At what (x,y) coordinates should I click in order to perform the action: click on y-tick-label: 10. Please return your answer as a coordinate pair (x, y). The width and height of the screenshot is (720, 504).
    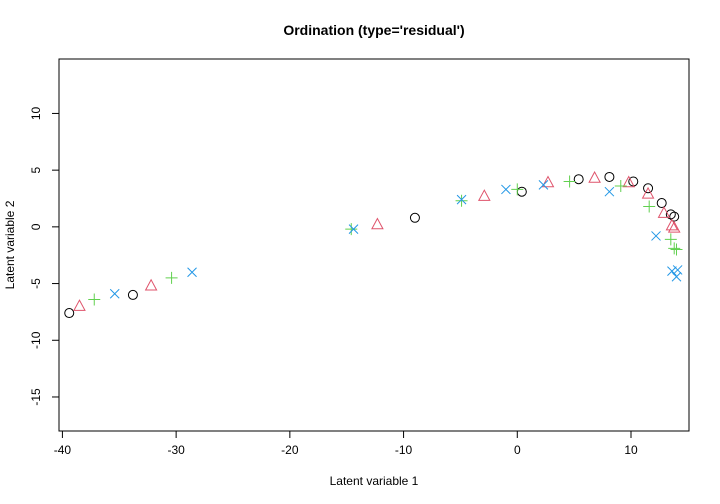
    Looking at the image, I should click on (36, 113).